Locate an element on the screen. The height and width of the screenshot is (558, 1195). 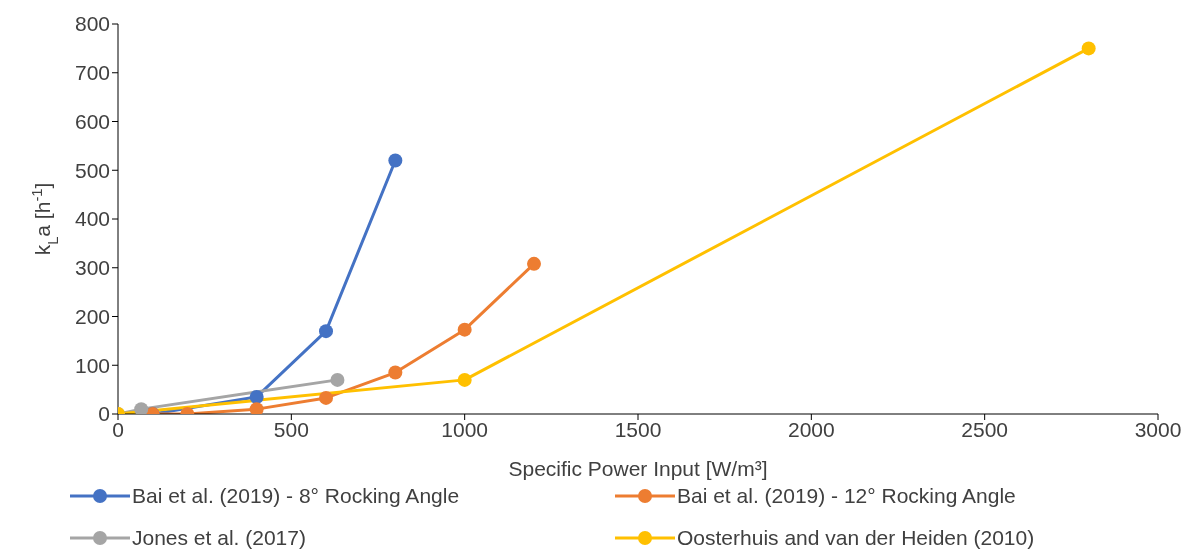
x-tick-label: 500 is located at coordinates (291, 429).